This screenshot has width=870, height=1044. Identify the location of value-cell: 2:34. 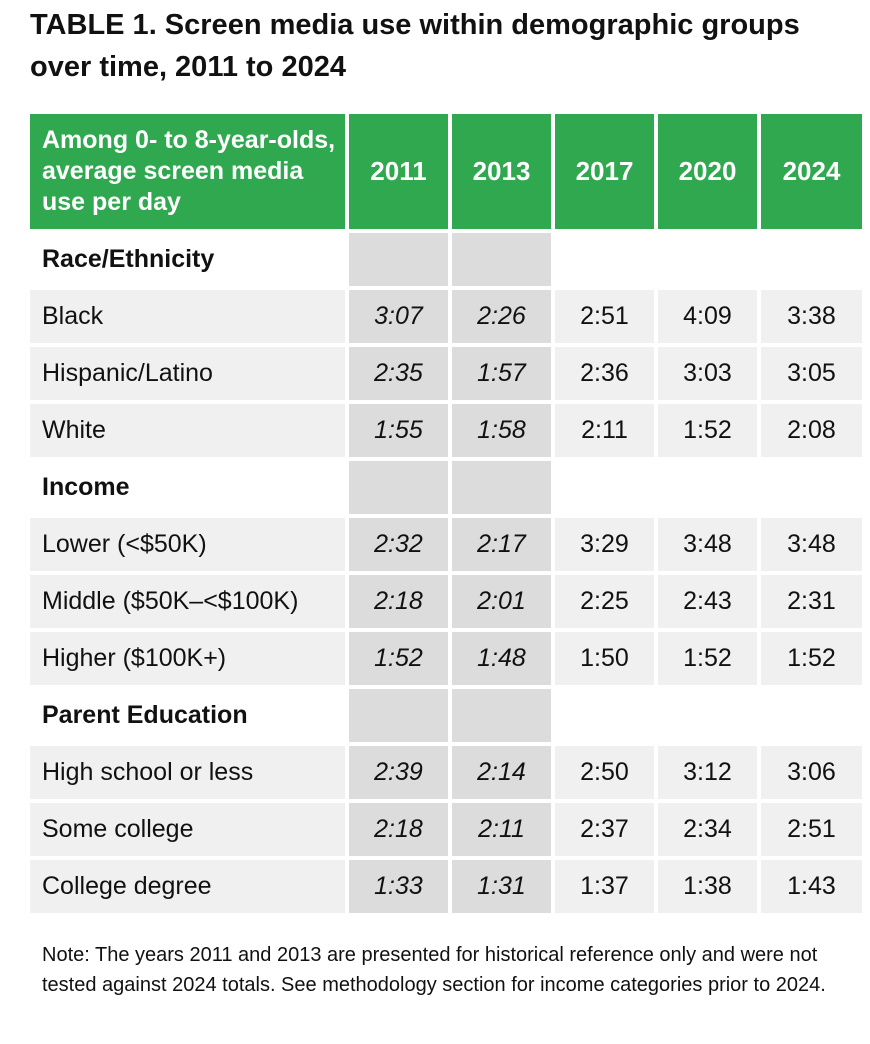
(706, 830).